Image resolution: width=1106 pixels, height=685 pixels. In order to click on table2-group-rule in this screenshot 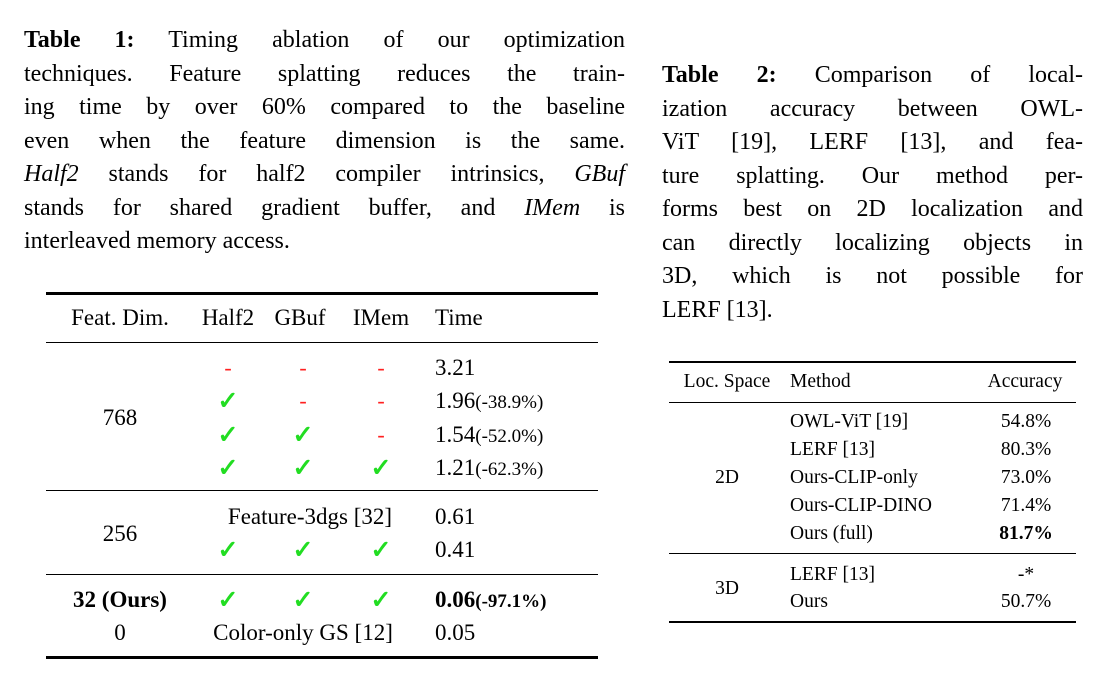, I will do `click(872, 554)`.